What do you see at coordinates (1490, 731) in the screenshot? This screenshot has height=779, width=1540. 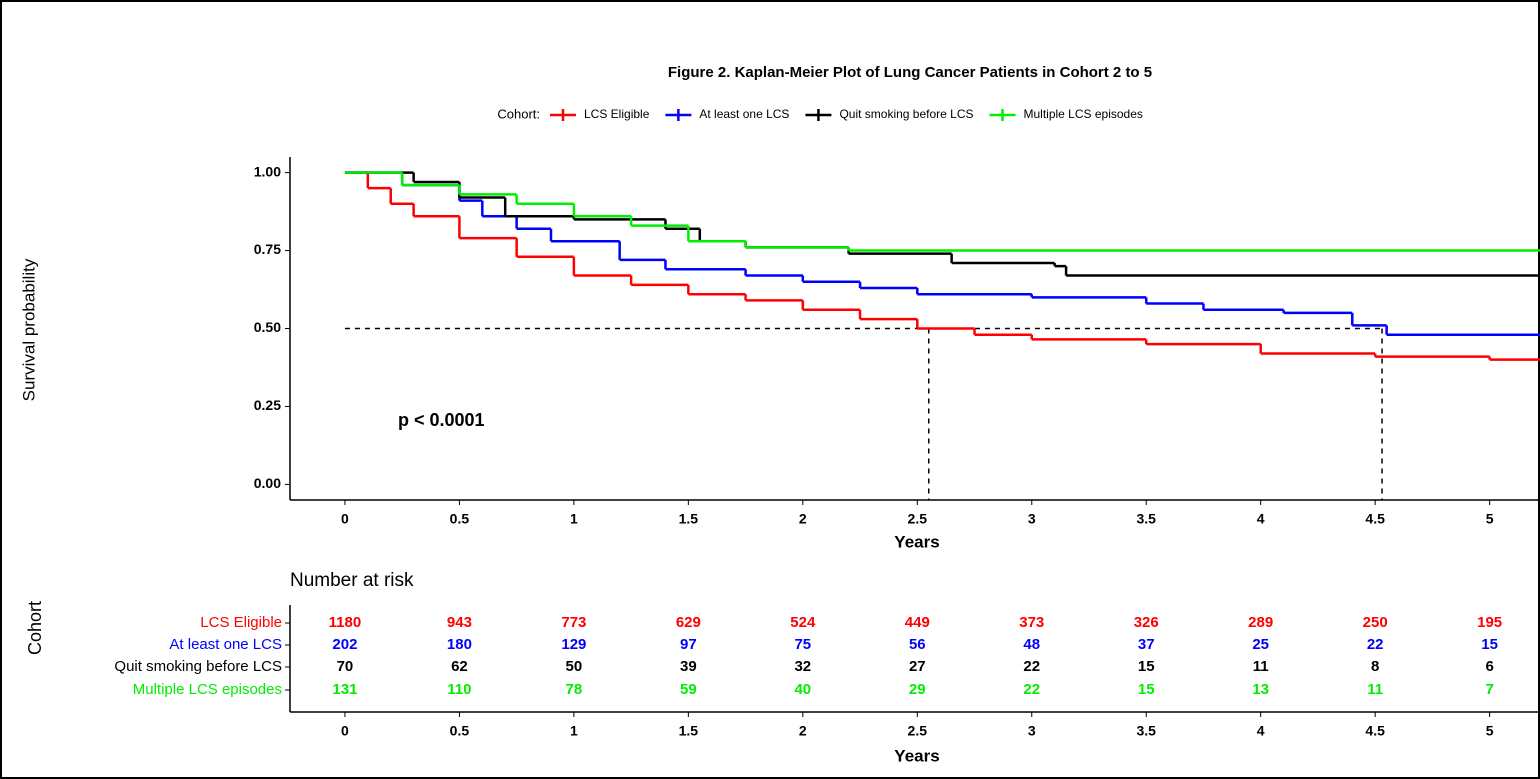 I see `risk-x-tick-label: 5` at bounding box center [1490, 731].